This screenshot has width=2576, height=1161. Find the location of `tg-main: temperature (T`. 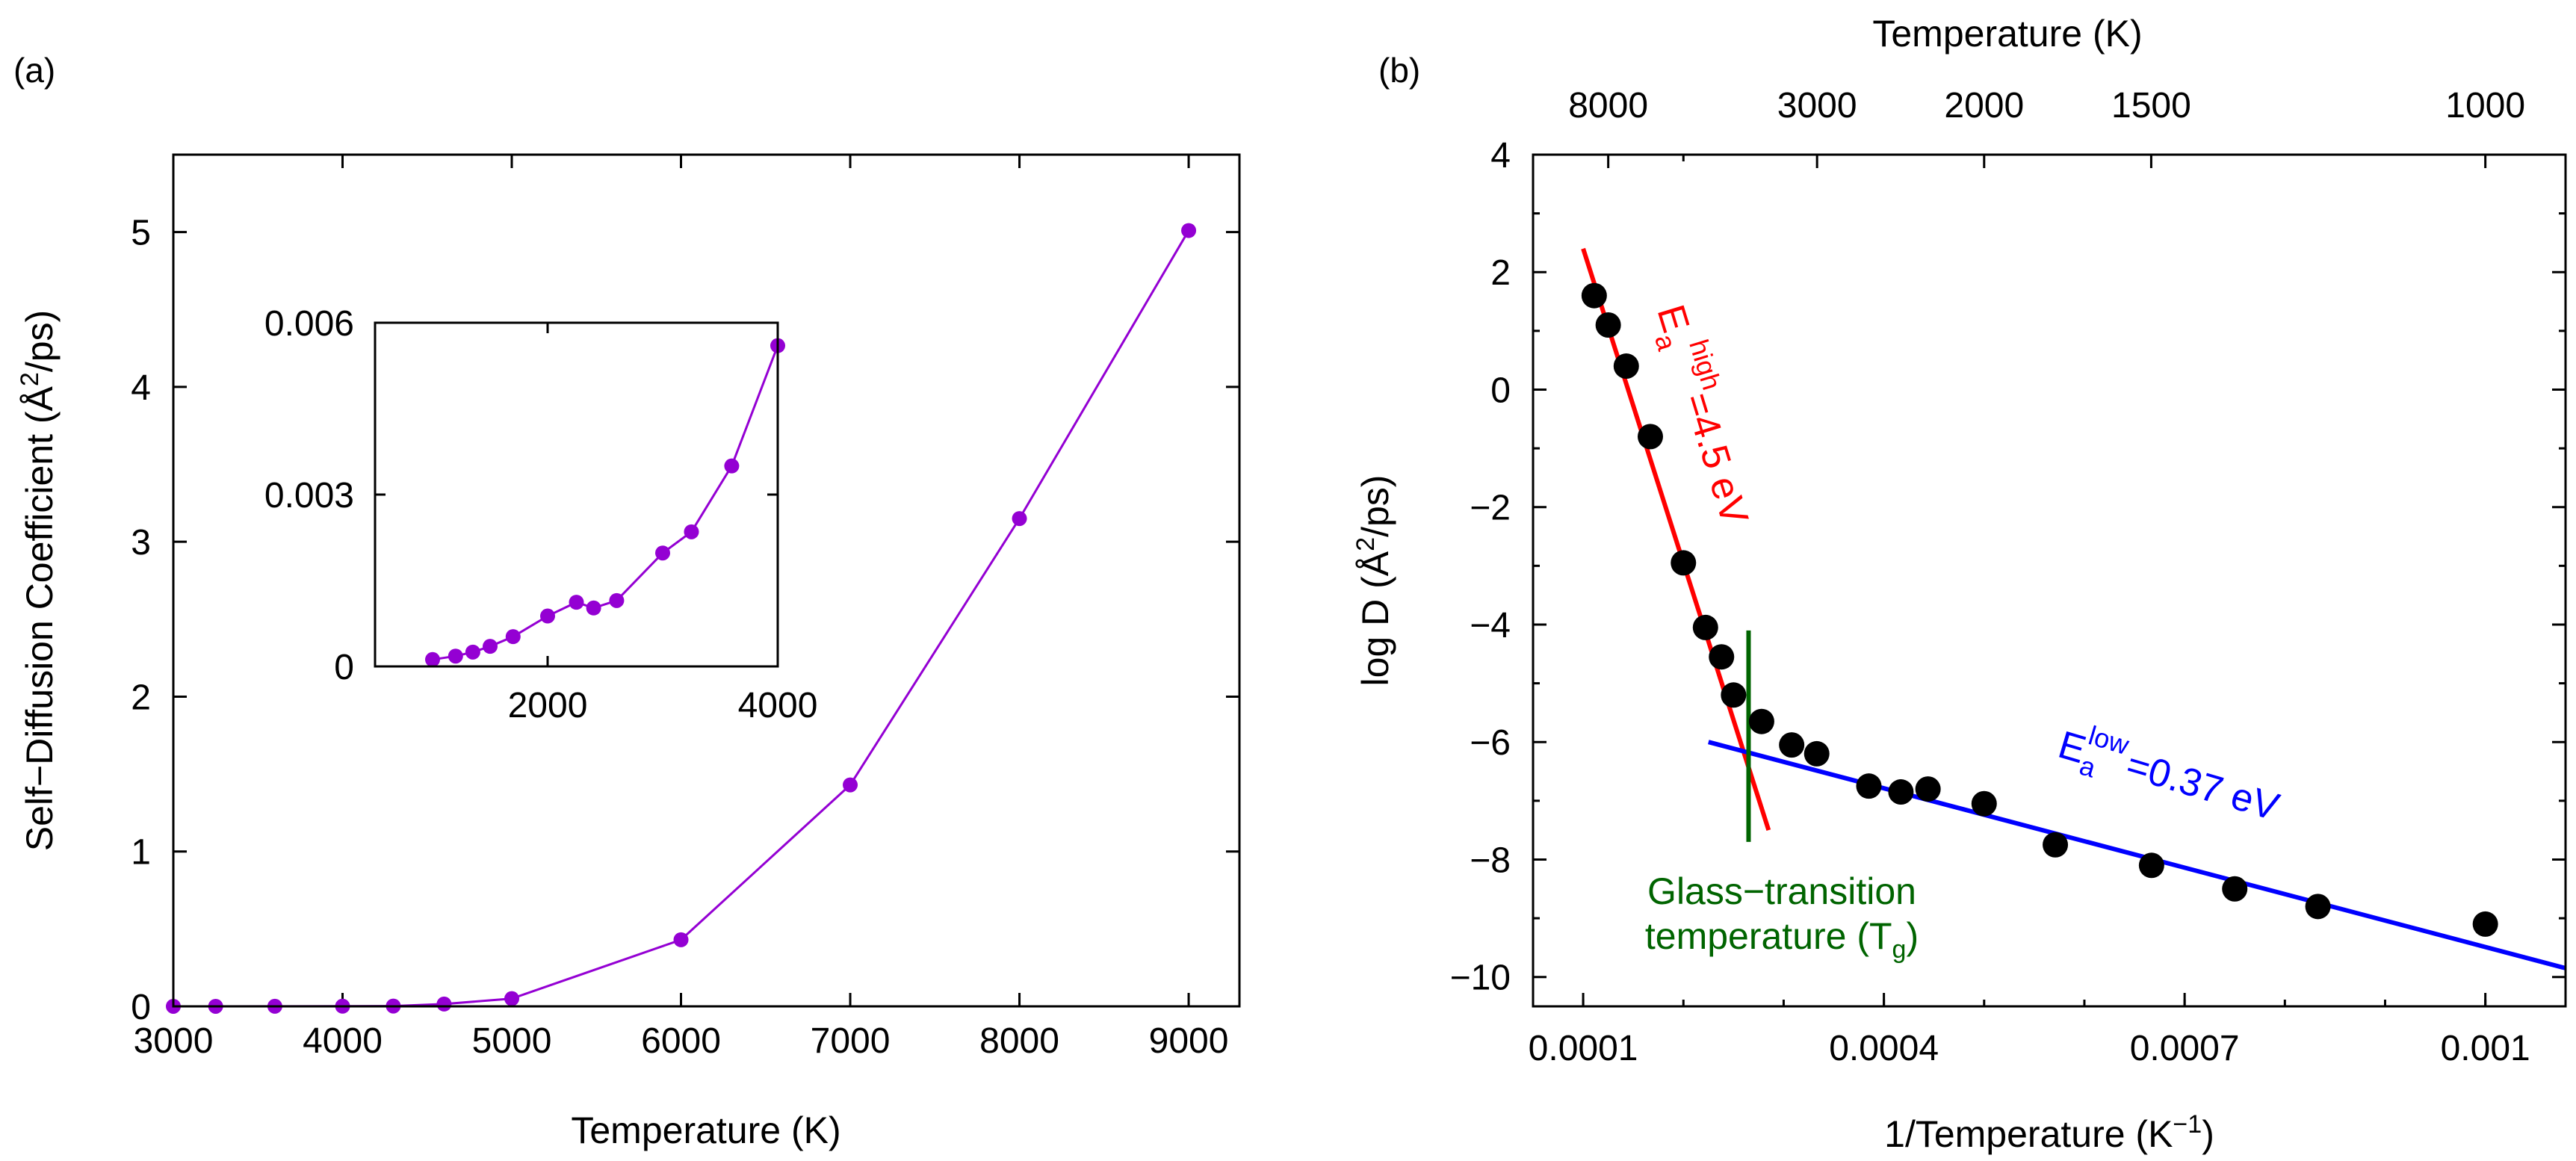

tg-main: temperature (T is located at coordinates (1768, 936).